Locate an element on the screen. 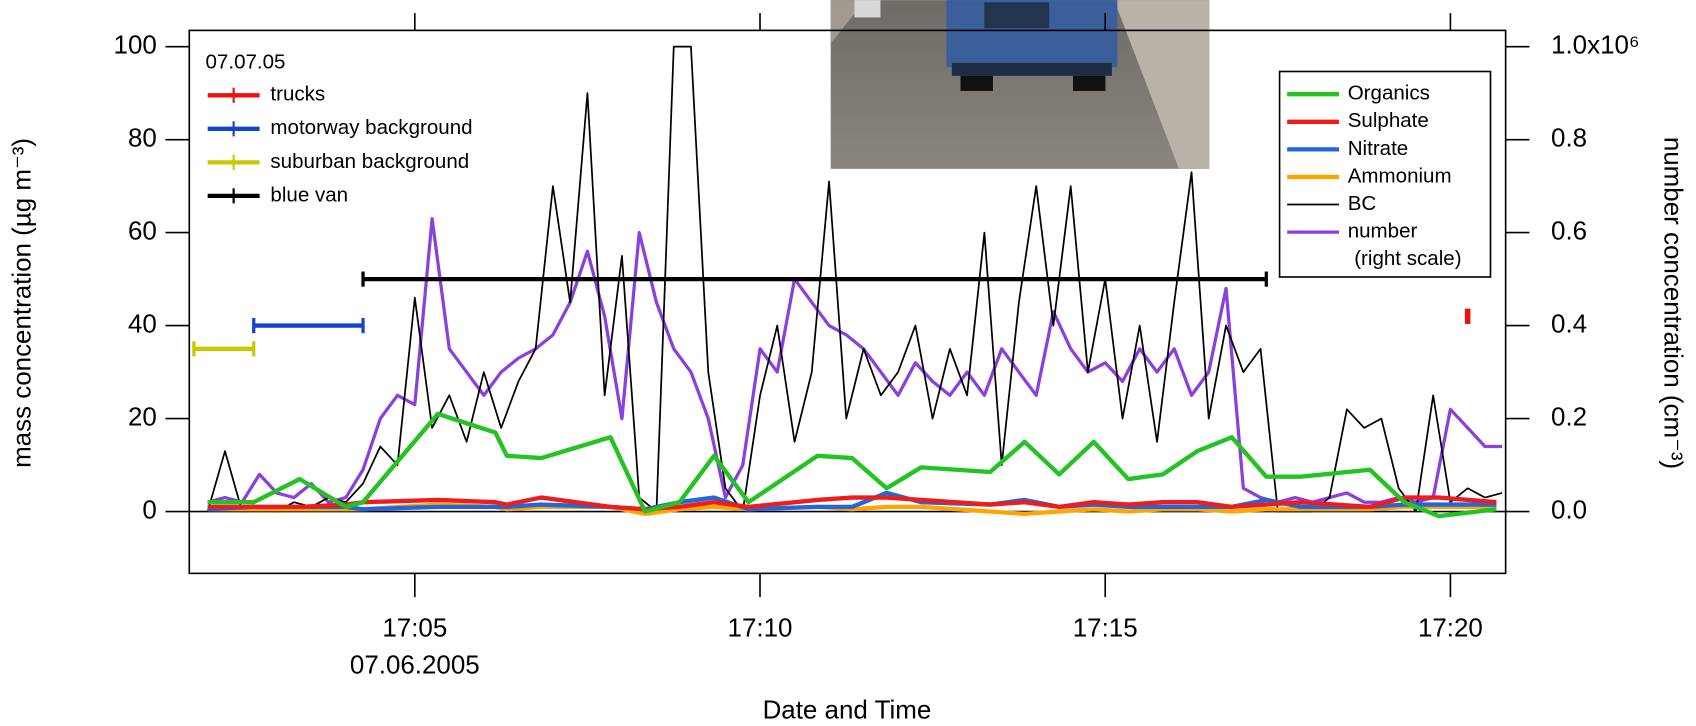  legend-box is located at coordinates (1385, 174).